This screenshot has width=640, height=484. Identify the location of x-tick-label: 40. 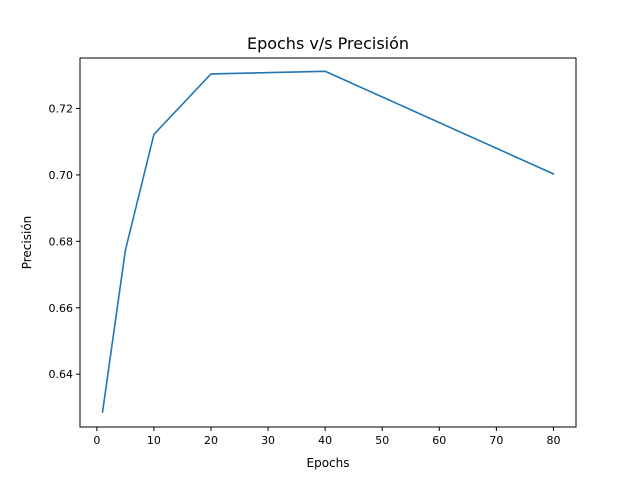
(325, 440).